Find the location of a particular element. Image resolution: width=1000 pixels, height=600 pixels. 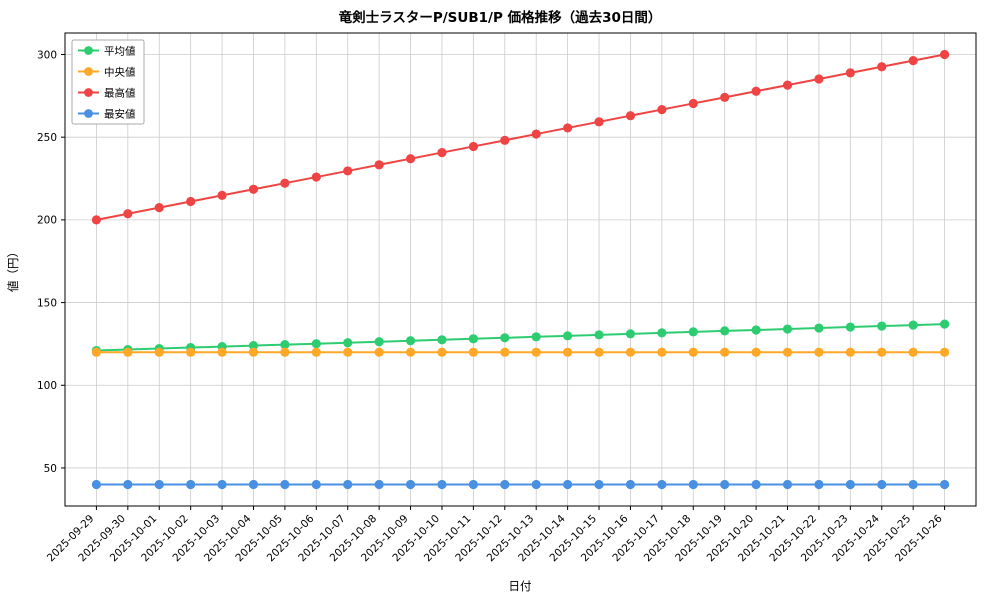

y-tick-label: 250 is located at coordinates (47, 138).